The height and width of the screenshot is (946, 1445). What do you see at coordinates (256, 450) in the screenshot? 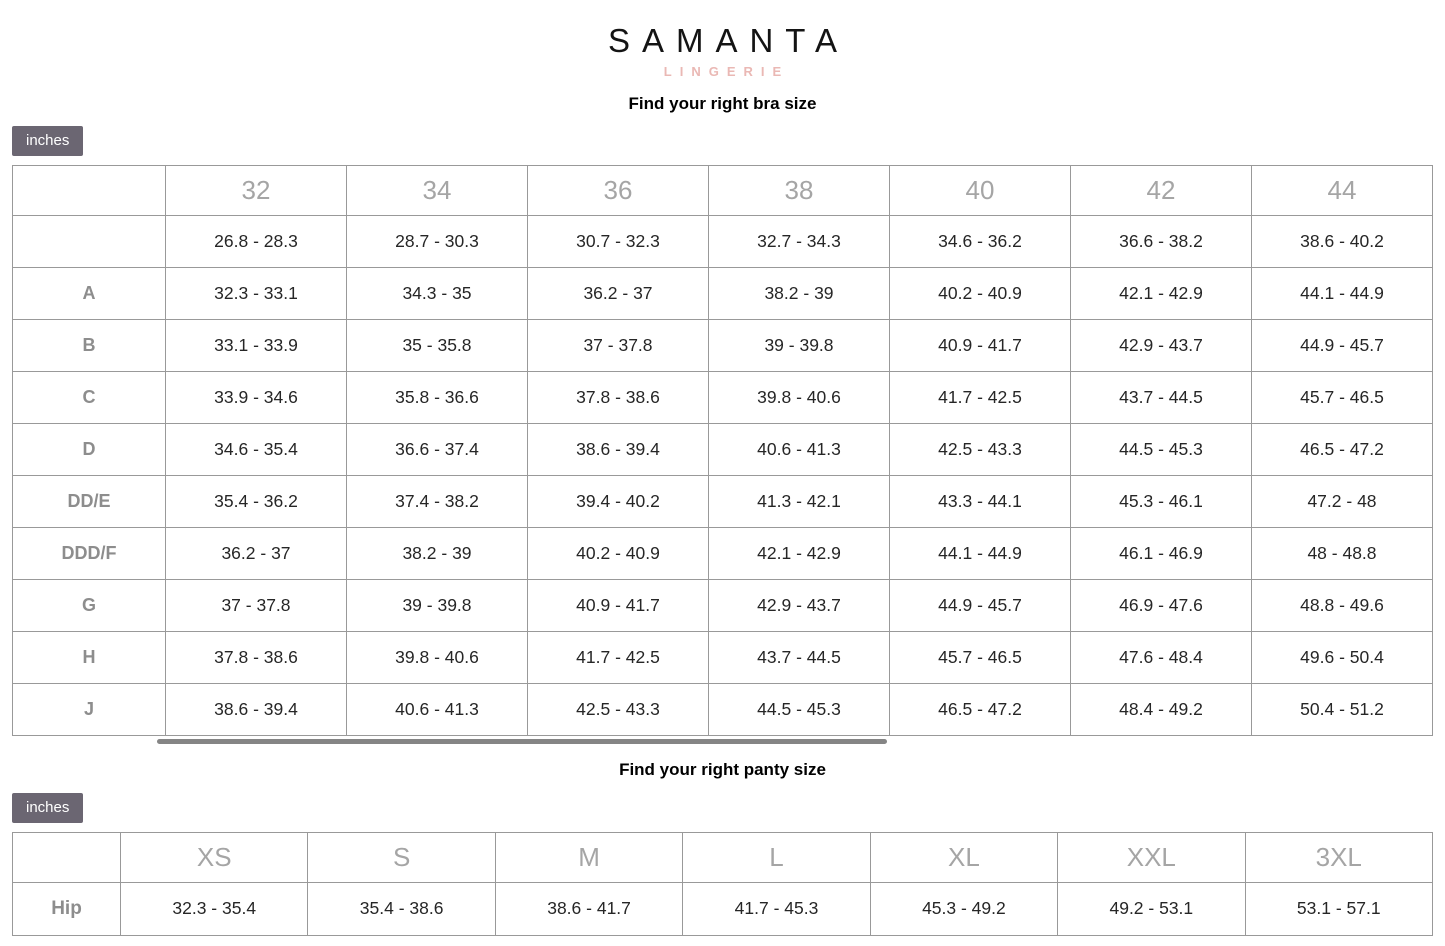
I see `size-range-cell: 34.6 - 35.4` at bounding box center [256, 450].